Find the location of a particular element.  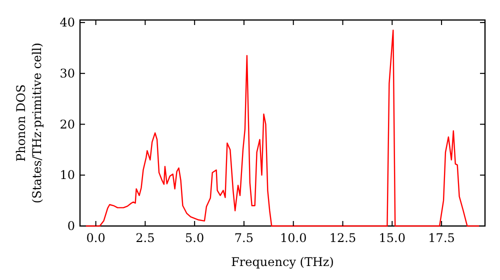

x-tick-label: 12.5 is located at coordinates (342, 238).